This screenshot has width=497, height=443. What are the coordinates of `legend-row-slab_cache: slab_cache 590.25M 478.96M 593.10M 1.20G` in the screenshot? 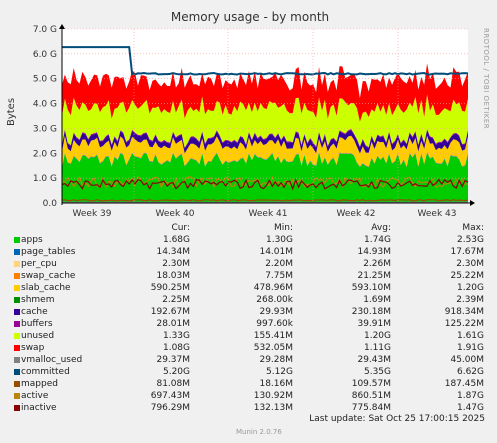 It's located at (252, 288).